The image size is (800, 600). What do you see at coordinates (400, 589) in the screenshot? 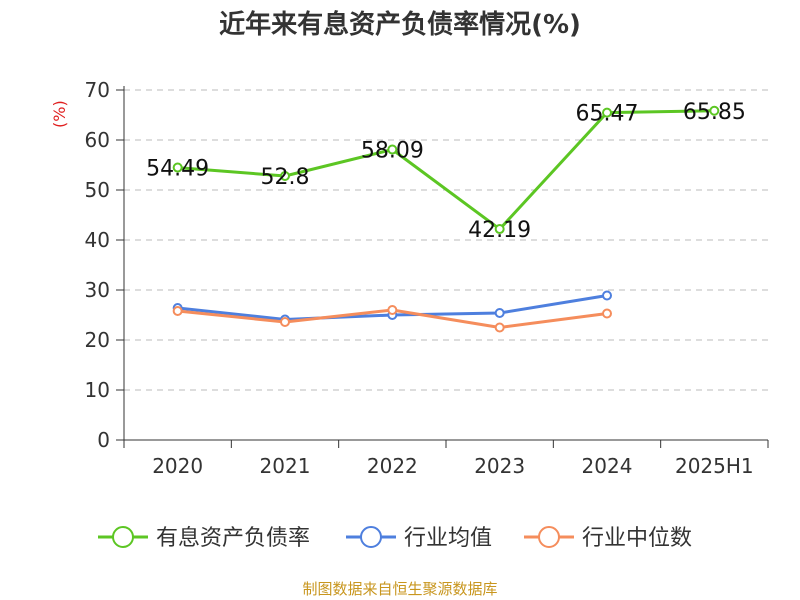
I see `source-note: 制图数据来自恒生聚源数据库` at bounding box center [400, 589].